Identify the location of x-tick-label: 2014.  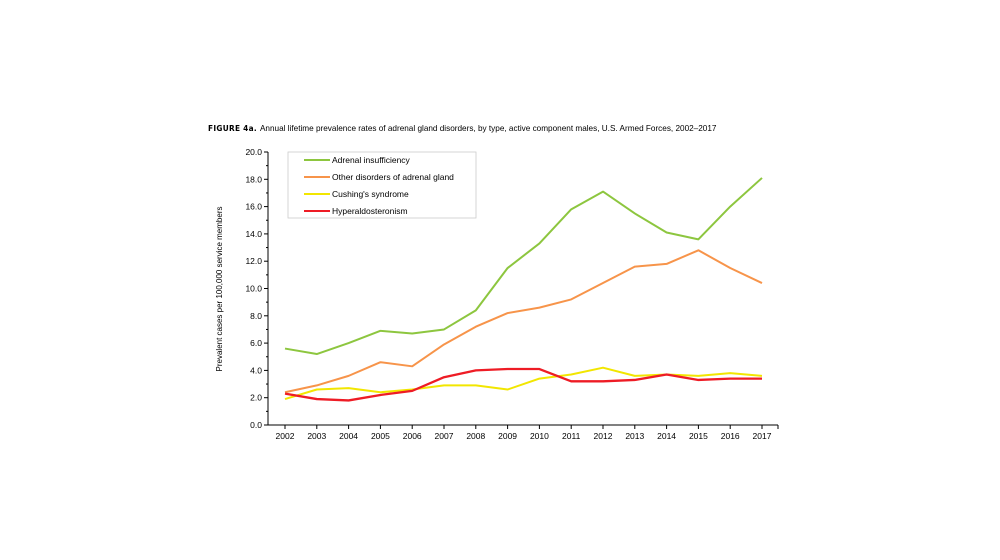
(666, 436).